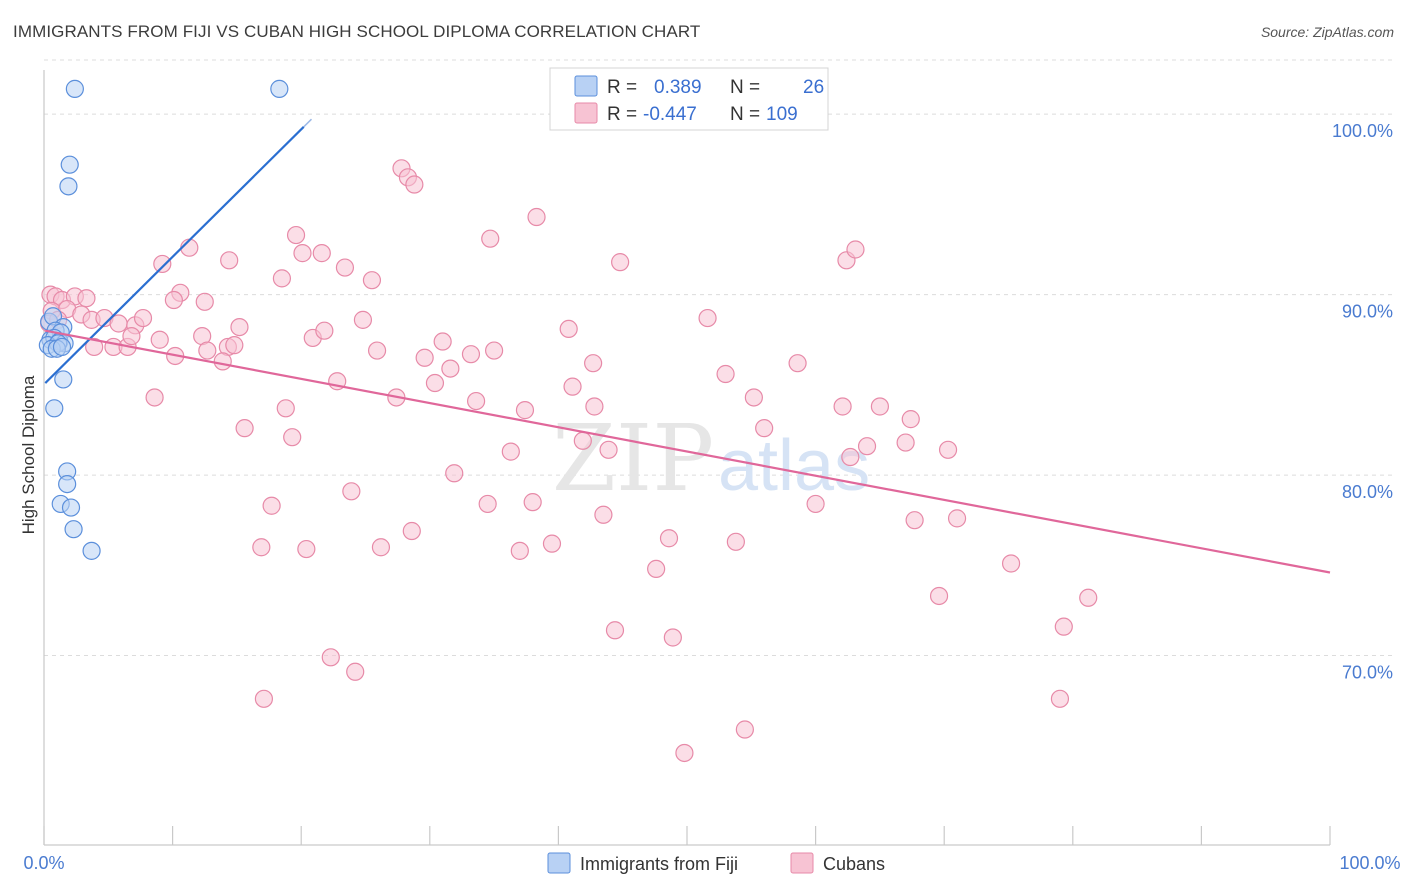 The width and height of the screenshot is (1406, 892). I want to click on x-tick-label-max: 100.0%, so click(1369, 863).